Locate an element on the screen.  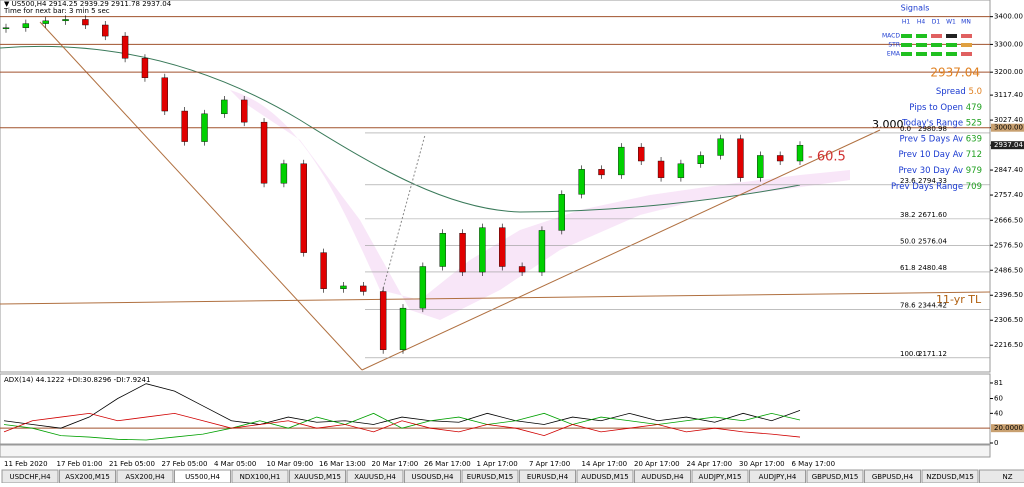
y-tick-label: 0 is located at coordinates (996, 443).